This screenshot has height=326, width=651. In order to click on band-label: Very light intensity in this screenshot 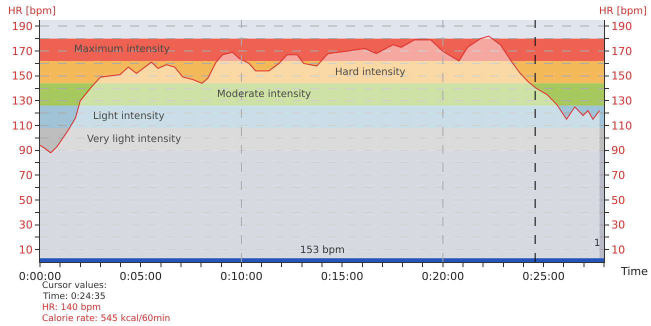, I will do `click(134, 139)`.